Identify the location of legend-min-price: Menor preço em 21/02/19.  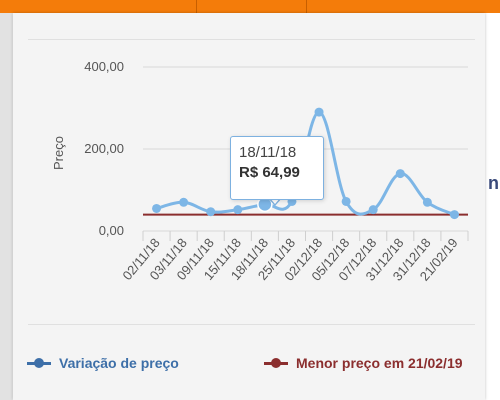
(363, 363).